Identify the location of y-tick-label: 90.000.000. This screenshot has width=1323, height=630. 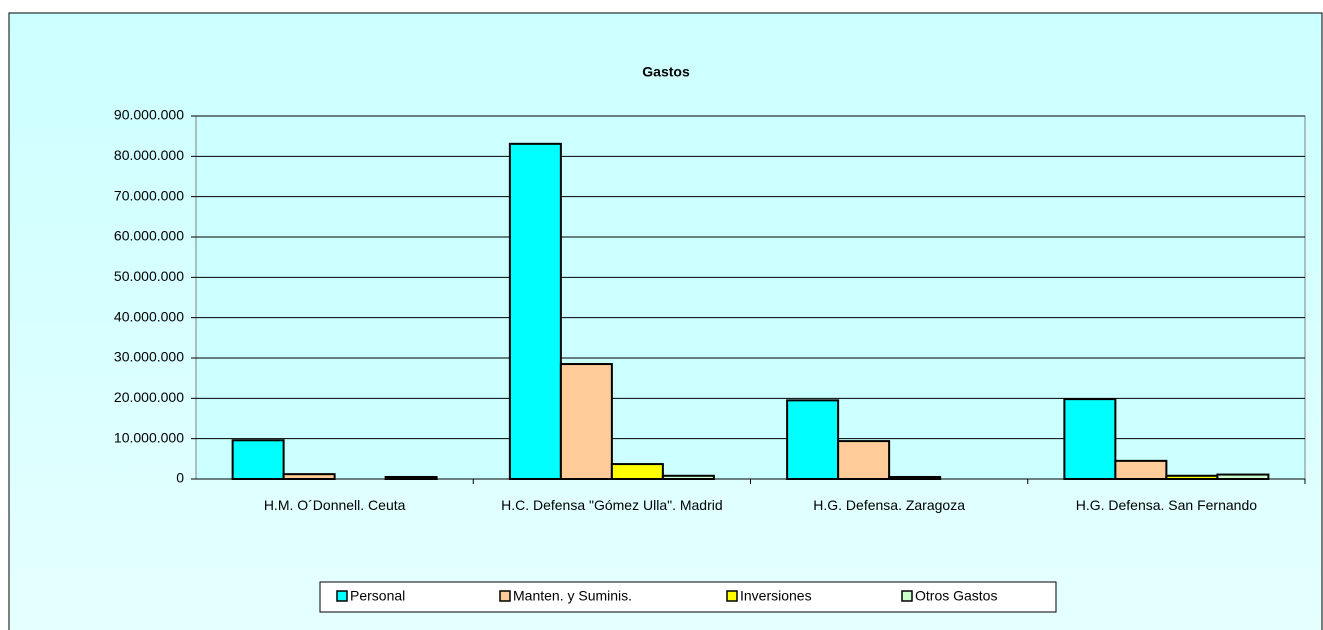
(149, 115).